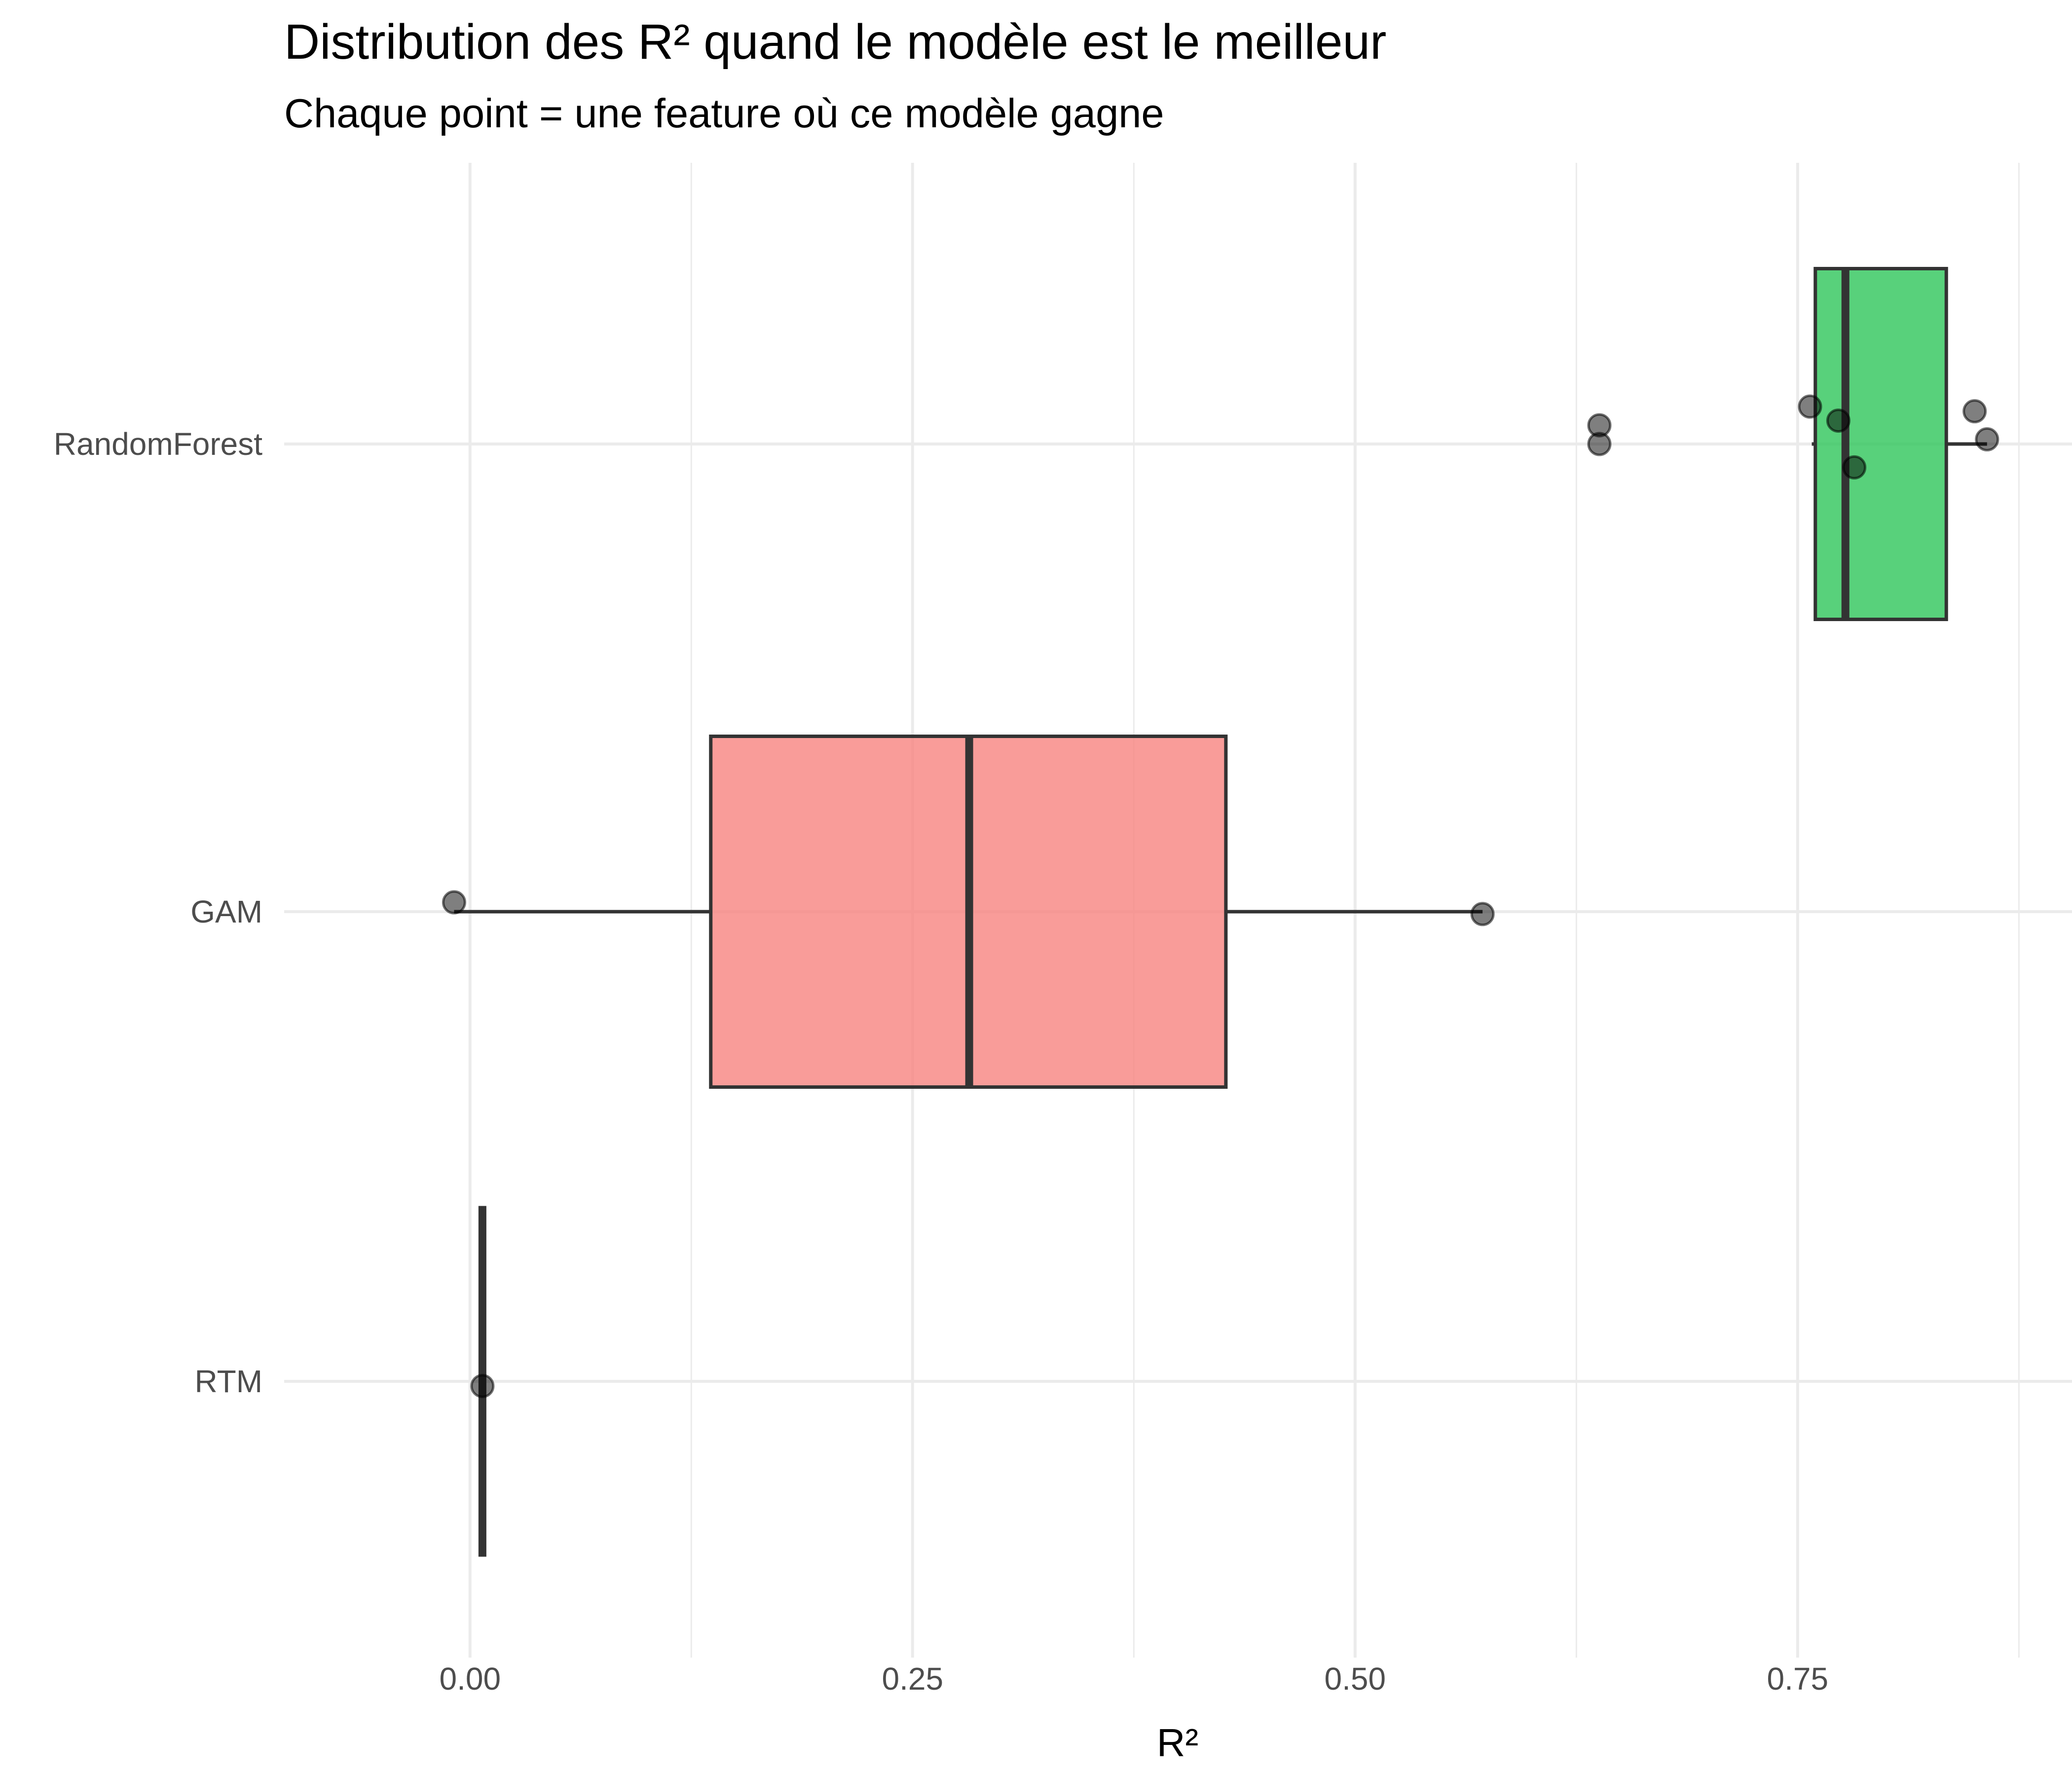 This screenshot has height=1776, width=2072. What do you see at coordinates (1798, 1679) in the screenshot?
I see `x-tick-label: 0.75` at bounding box center [1798, 1679].